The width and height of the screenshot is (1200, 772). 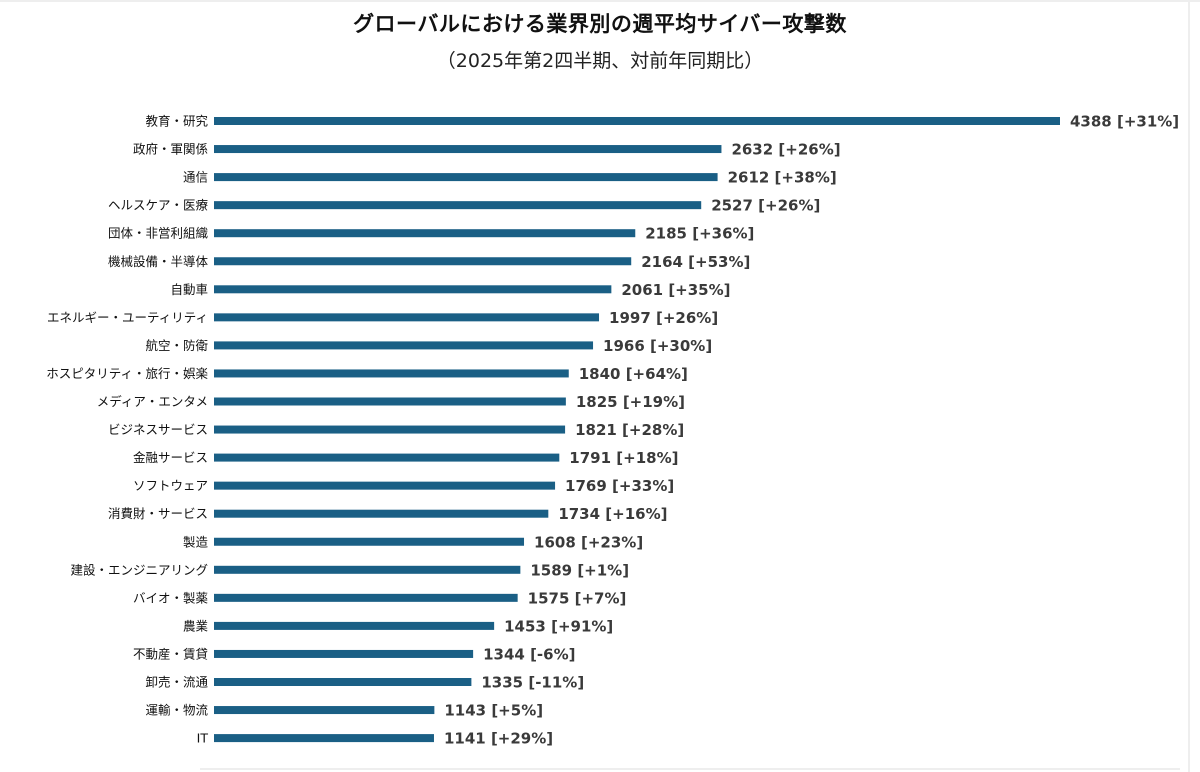 What do you see at coordinates (663, 318) in the screenshot?
I see `value-label: 1997 [+26%]` at bounding box center [663, 318].